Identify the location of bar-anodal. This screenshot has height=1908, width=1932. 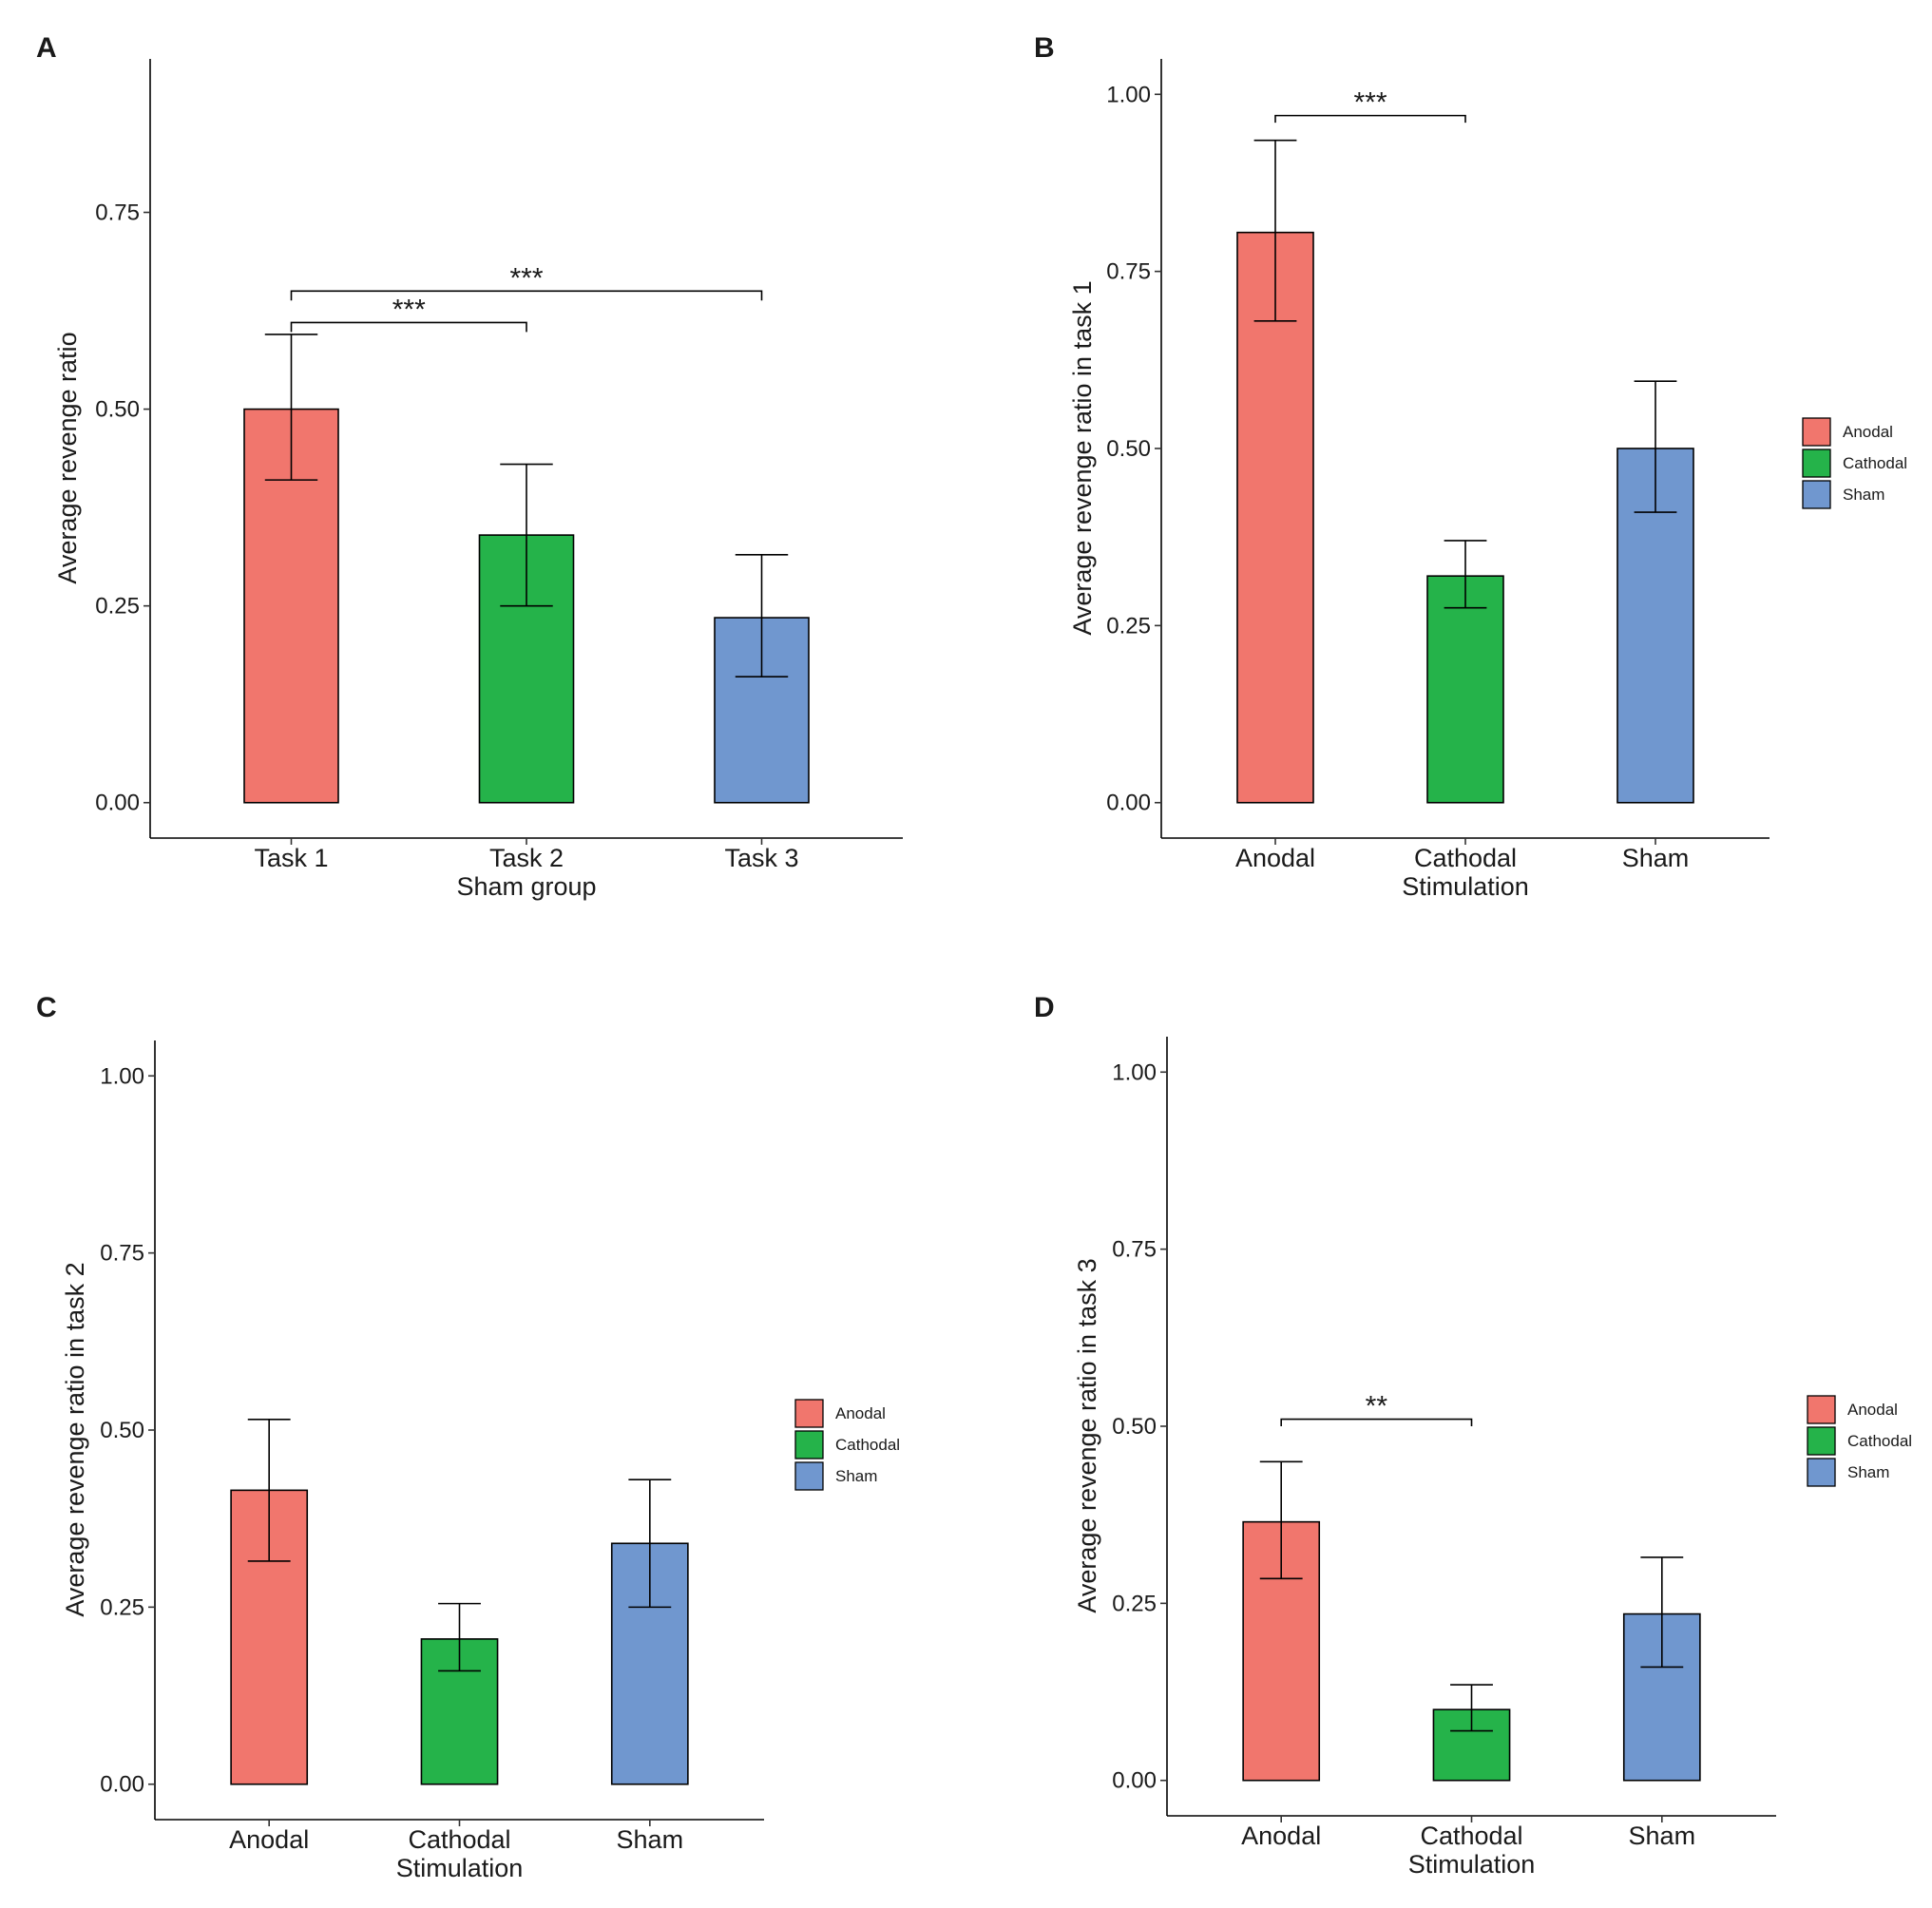
(1275, 517).